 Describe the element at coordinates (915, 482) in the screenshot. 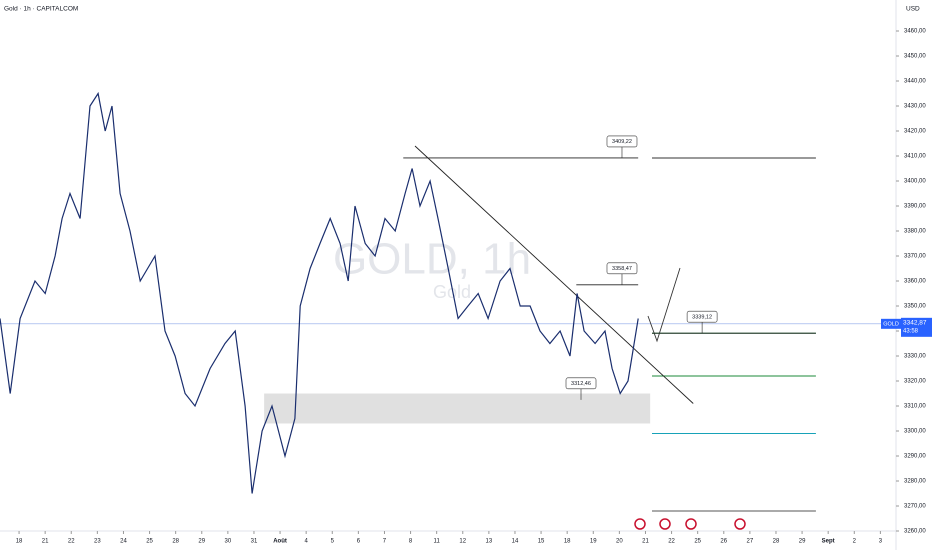

I see `y-tick-label: 3280,00` at that location.